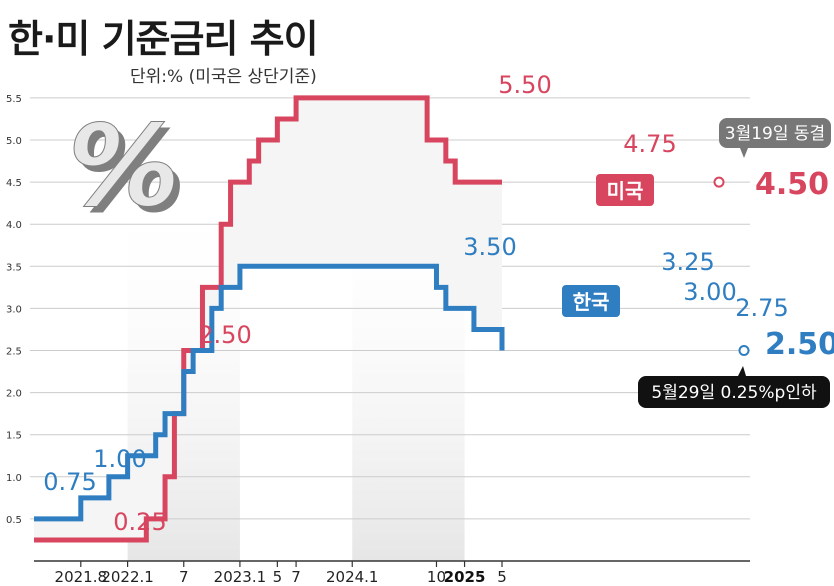 This screenshot has height=586, width=834. What do you see at coordinates (240, 577) in the screenshot?
I see `x-tick-label: 2023.1` at bounding box center [240, 577].